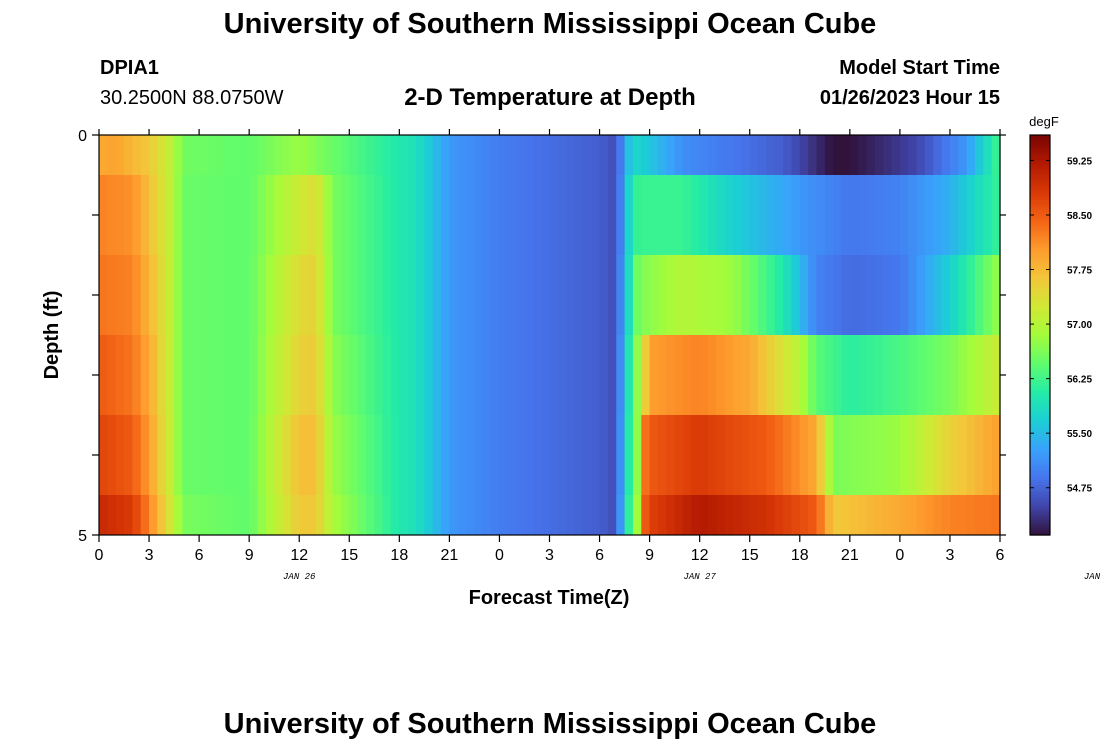 This screenshot has width=1100, height=750. I want to click on colorbar-unit-label: degF, so click(1044, 121).